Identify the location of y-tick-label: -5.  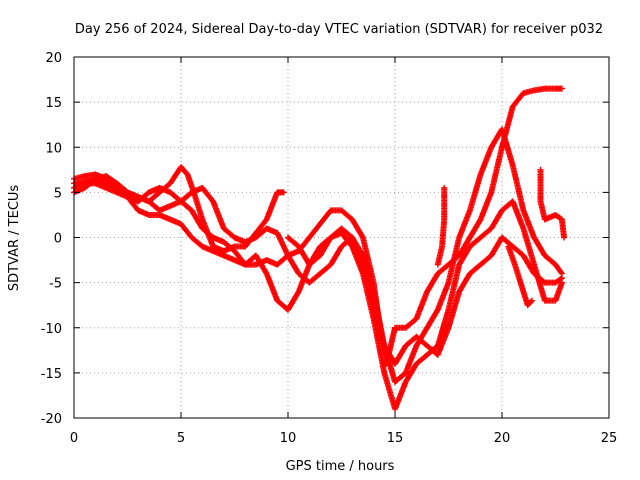
(55, 284).